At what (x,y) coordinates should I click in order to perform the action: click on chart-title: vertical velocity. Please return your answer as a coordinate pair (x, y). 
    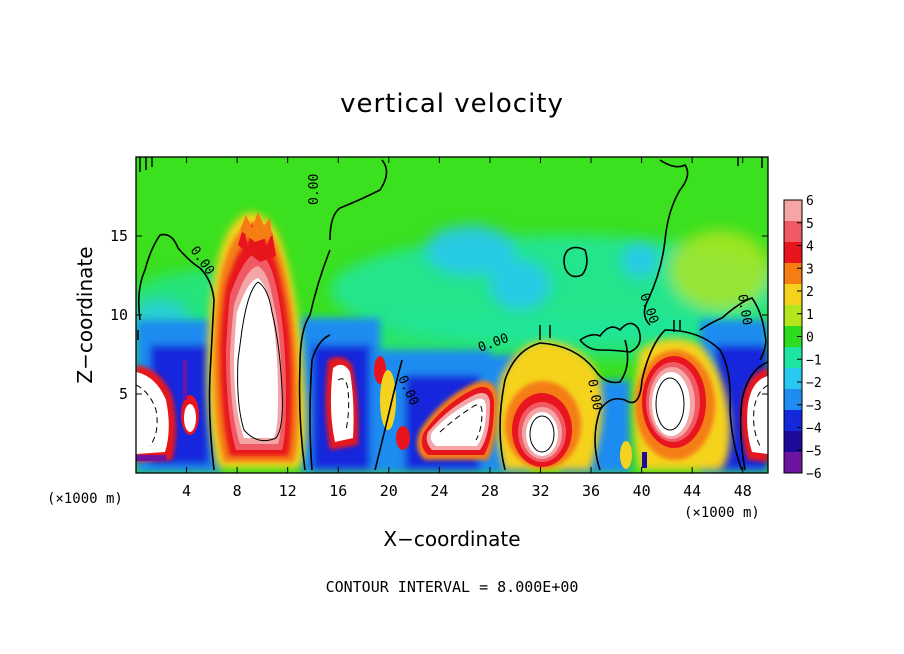
    Looking at the image, I should click on (452, 104).